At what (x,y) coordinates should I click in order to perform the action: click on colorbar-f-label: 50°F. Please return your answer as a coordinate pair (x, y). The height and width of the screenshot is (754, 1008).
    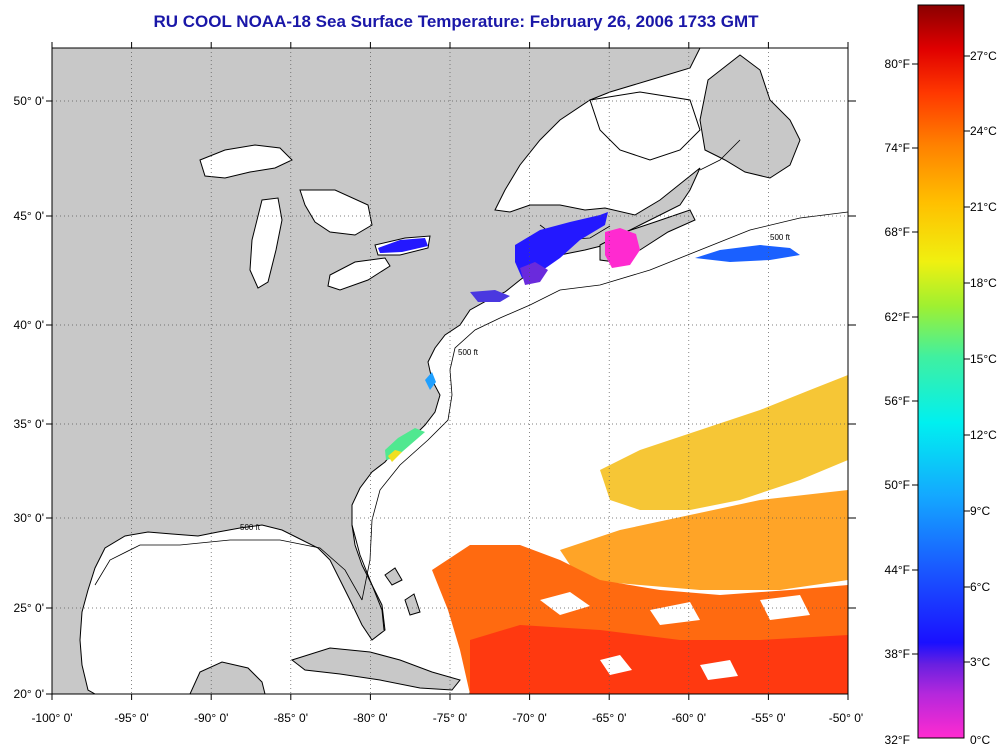
    Looking at the image, I should click on (897, 485).